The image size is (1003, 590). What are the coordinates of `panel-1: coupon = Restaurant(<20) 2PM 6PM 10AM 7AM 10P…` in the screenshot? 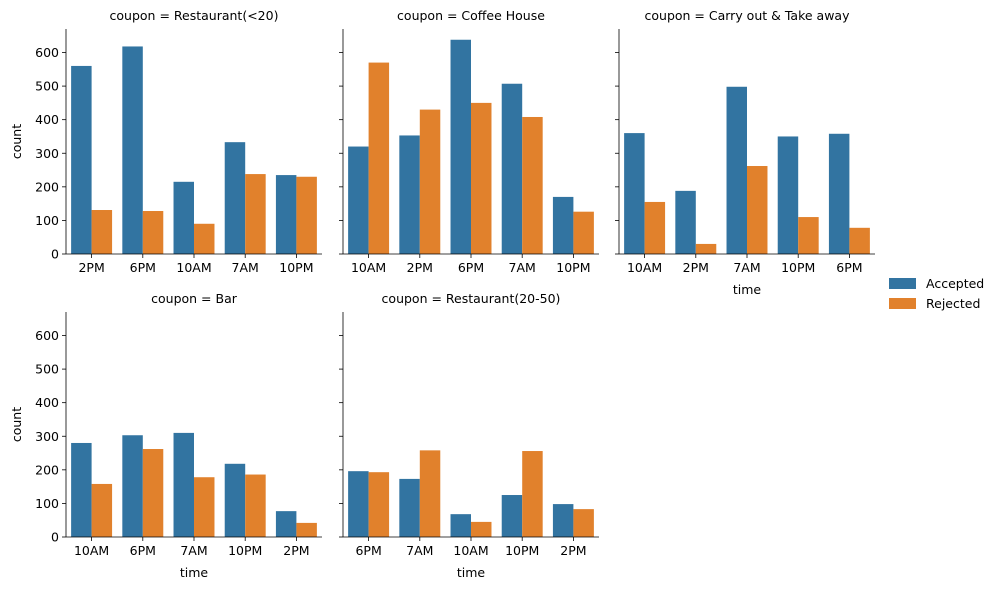 It's located at (165, 141).